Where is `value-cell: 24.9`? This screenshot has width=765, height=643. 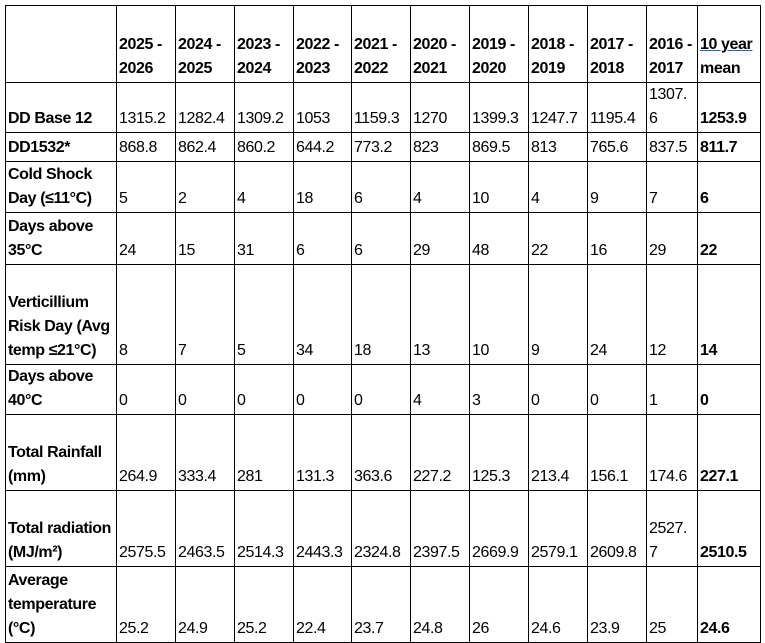
value-cell: 24.9 is located at coordinates (205, 604).